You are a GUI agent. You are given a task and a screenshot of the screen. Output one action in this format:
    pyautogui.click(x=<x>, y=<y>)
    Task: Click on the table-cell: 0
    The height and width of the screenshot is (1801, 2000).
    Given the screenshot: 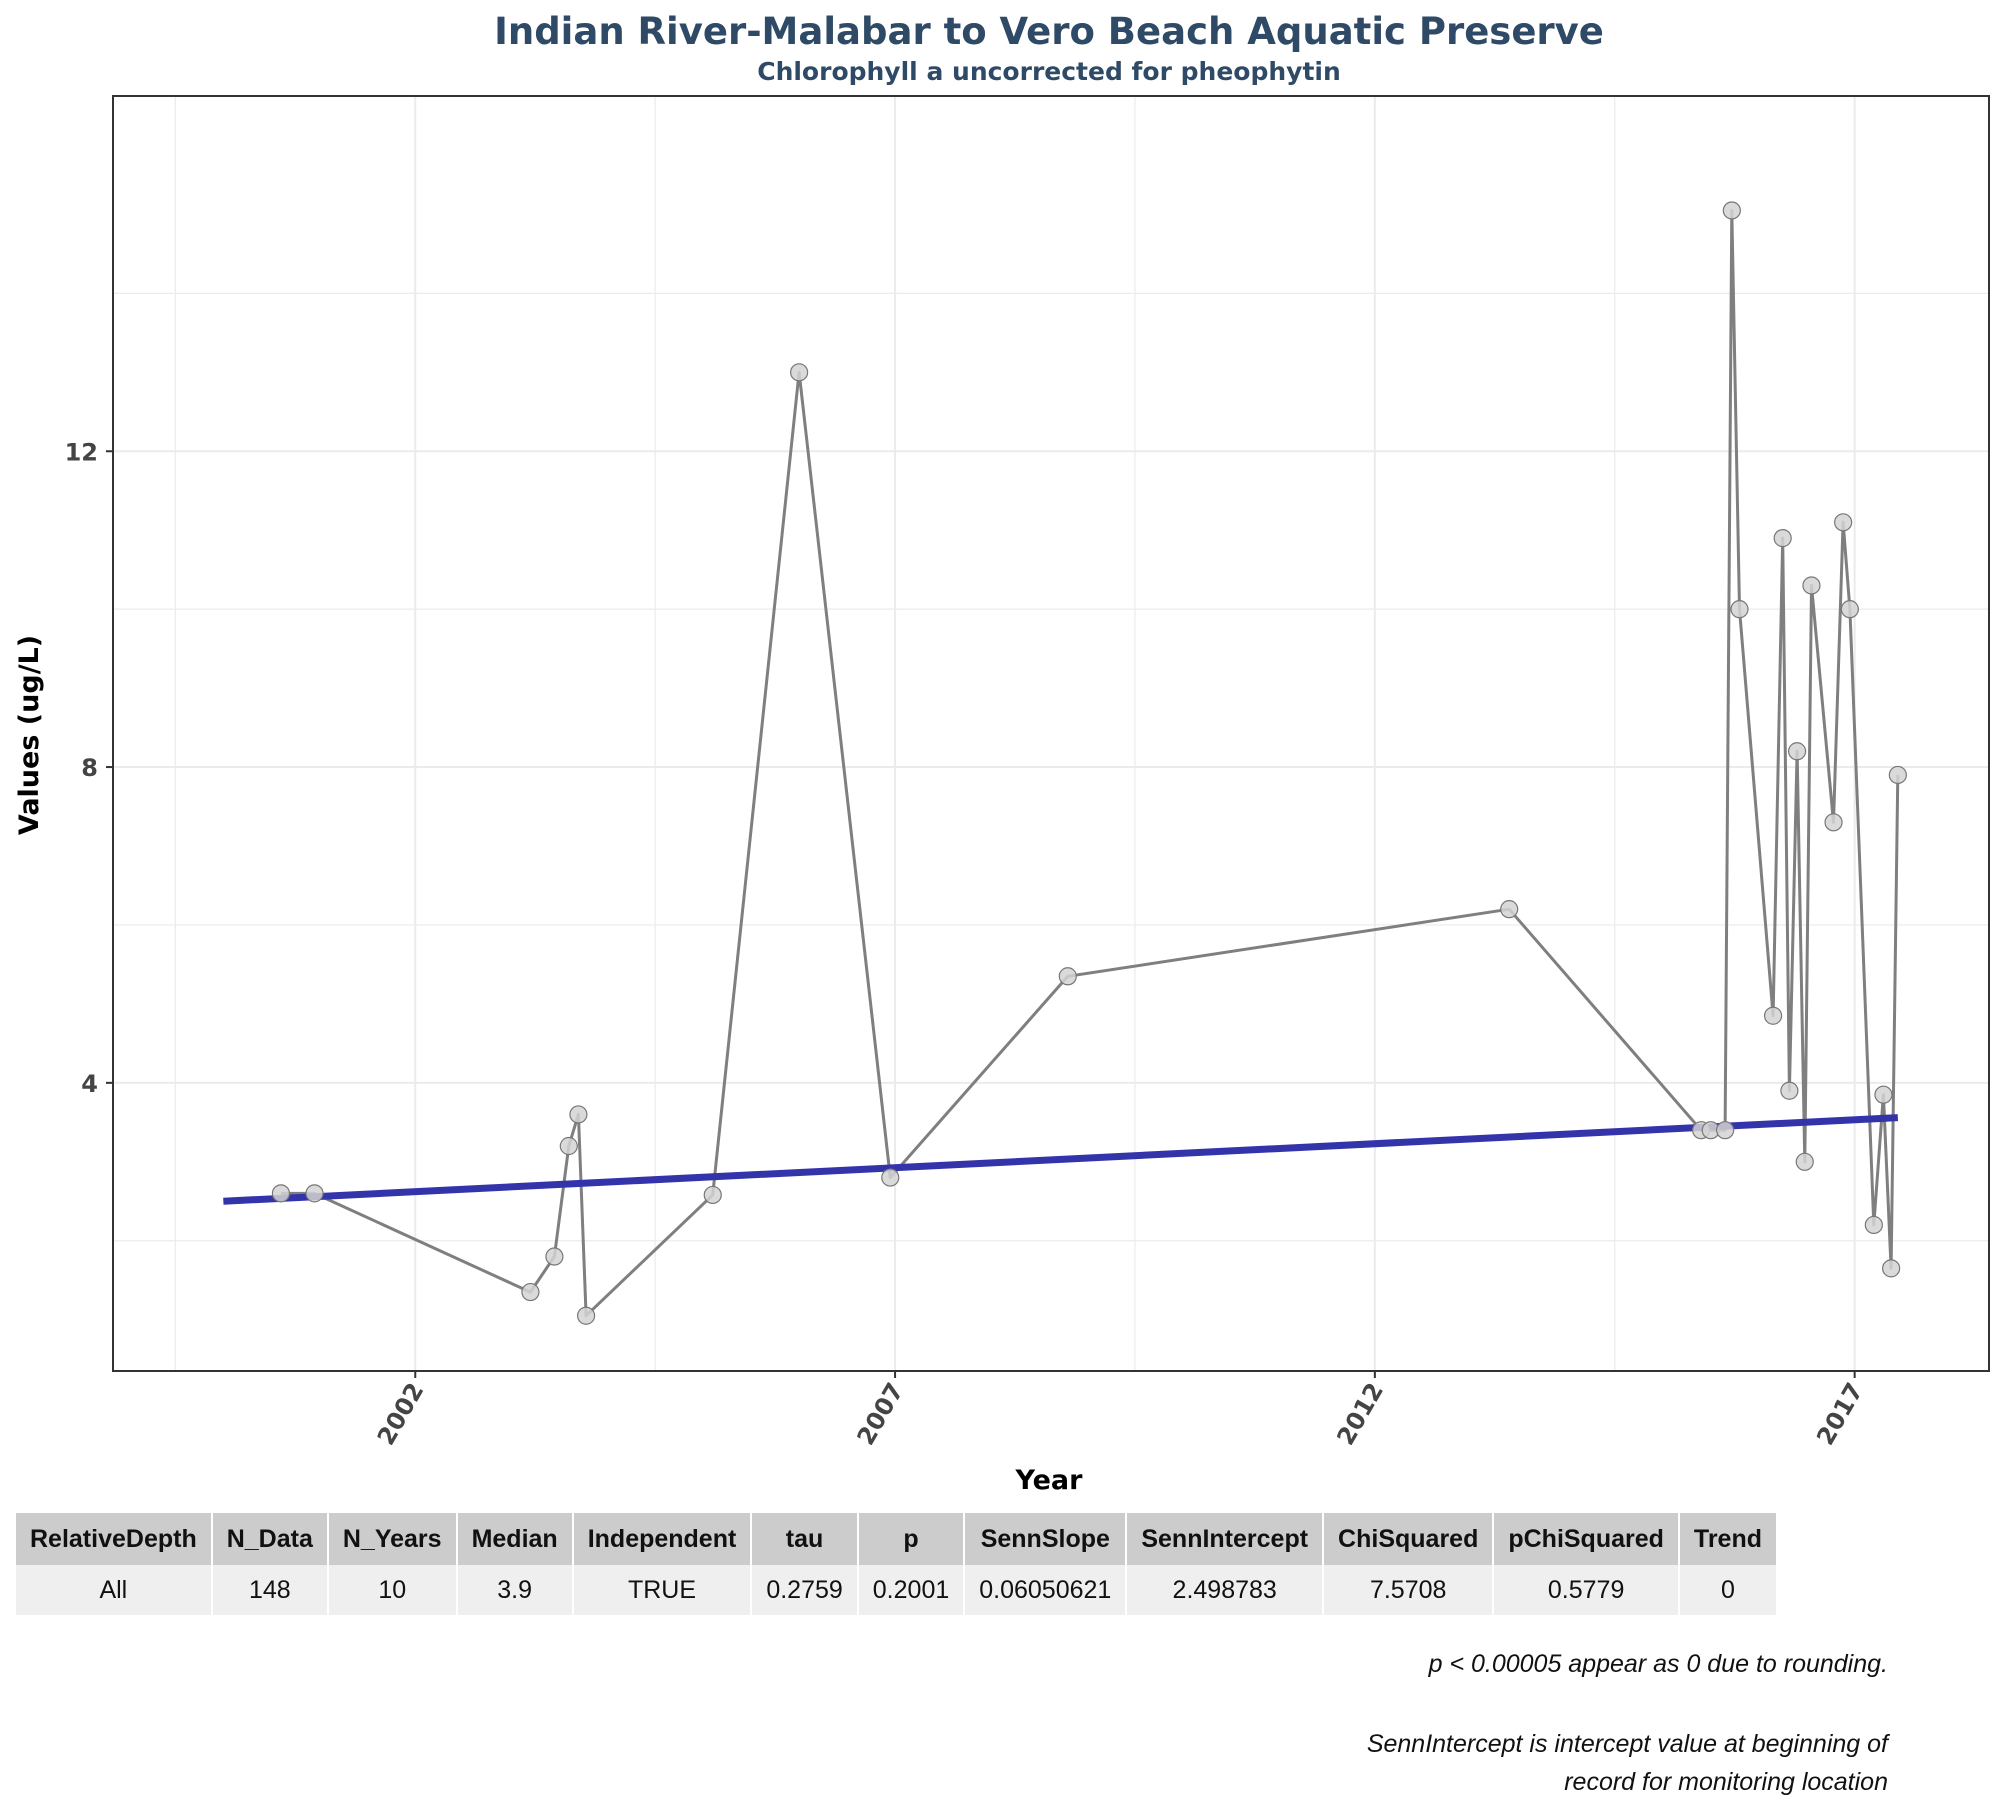 What is the action you would take?
    pyautogui.click(x=1728, y=1590)
    